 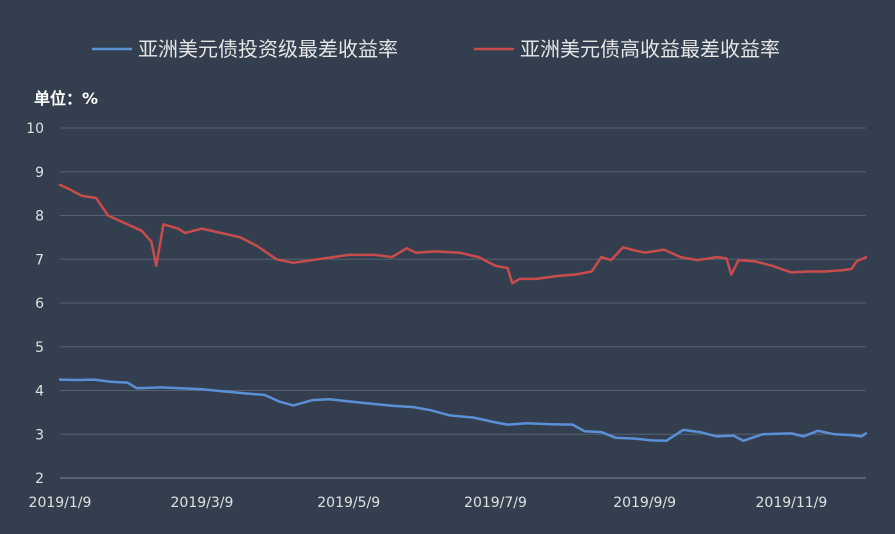 What do you see at coordinates (436, 49) in the screenshot?
I see `legend: 亚洲美元债投资级最差收益率 亚洲美元债高收益最差收益率` at bounding box center [436, 49].